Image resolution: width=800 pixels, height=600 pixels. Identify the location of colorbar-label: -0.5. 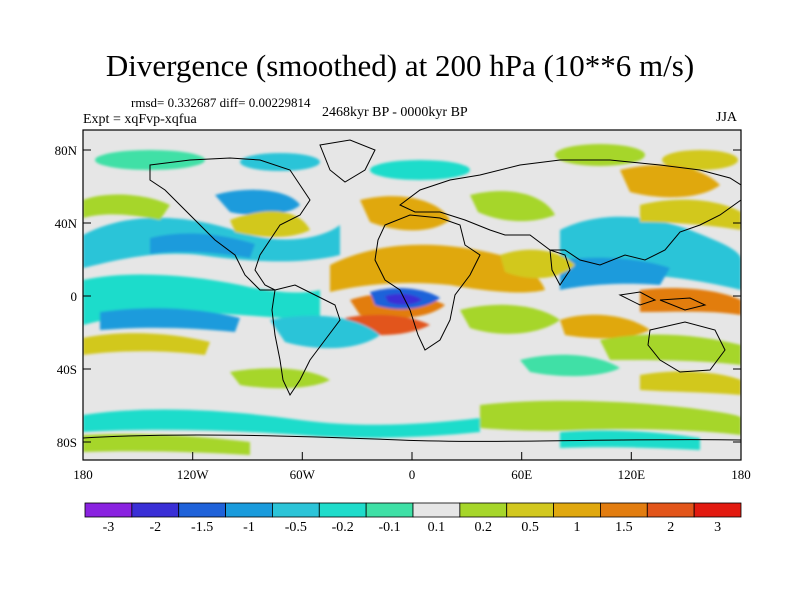
(295, 527).